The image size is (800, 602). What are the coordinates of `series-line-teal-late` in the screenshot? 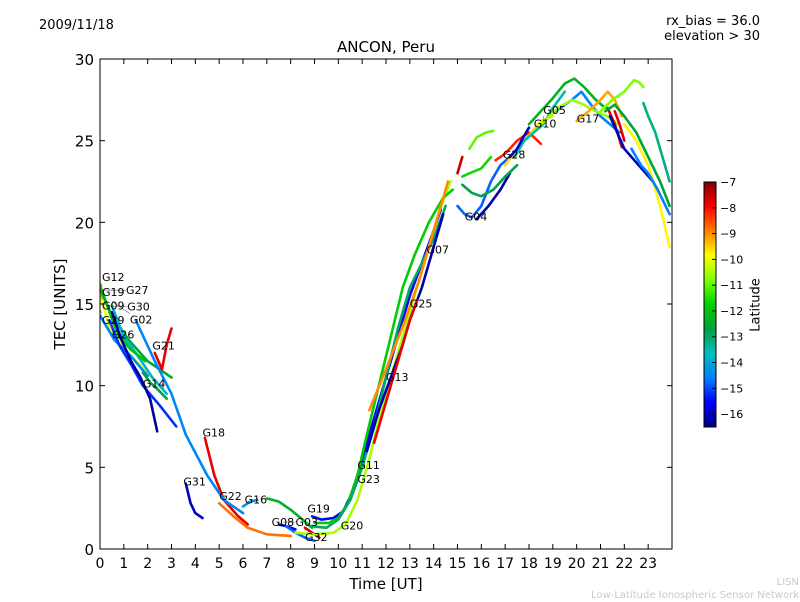 It's located at (656, 142).